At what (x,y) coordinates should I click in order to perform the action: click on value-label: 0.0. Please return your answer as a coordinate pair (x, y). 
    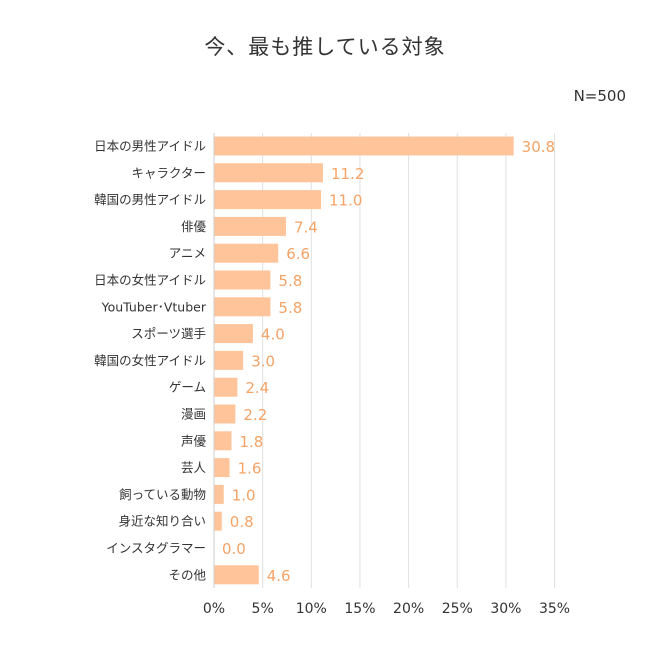
    Looking at the image, I should click on (234, 549).